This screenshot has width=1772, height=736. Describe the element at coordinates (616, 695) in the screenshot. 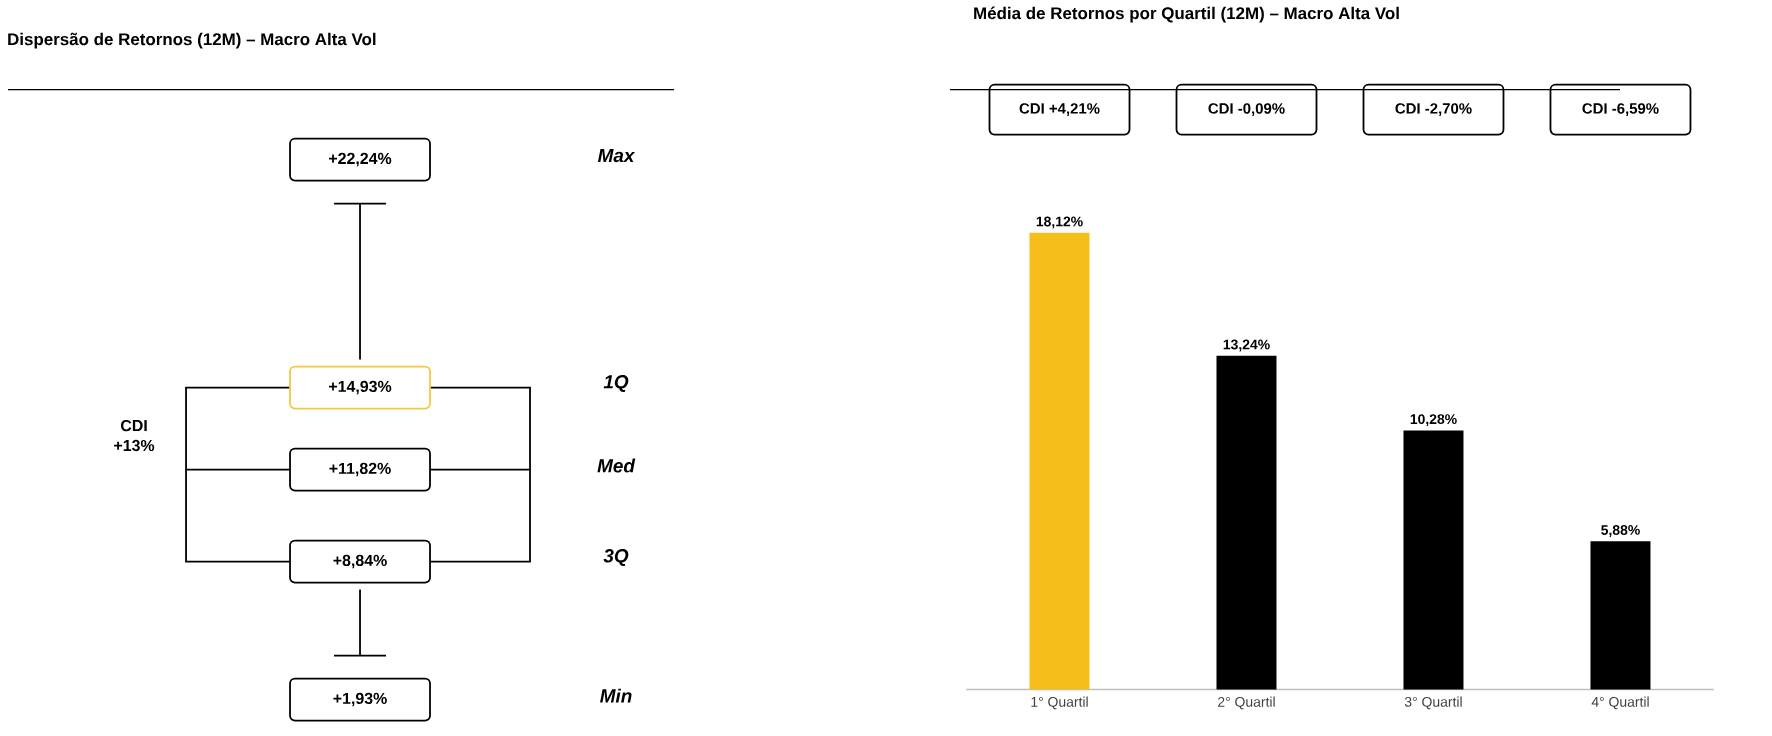

I see `text: Min` at that location.